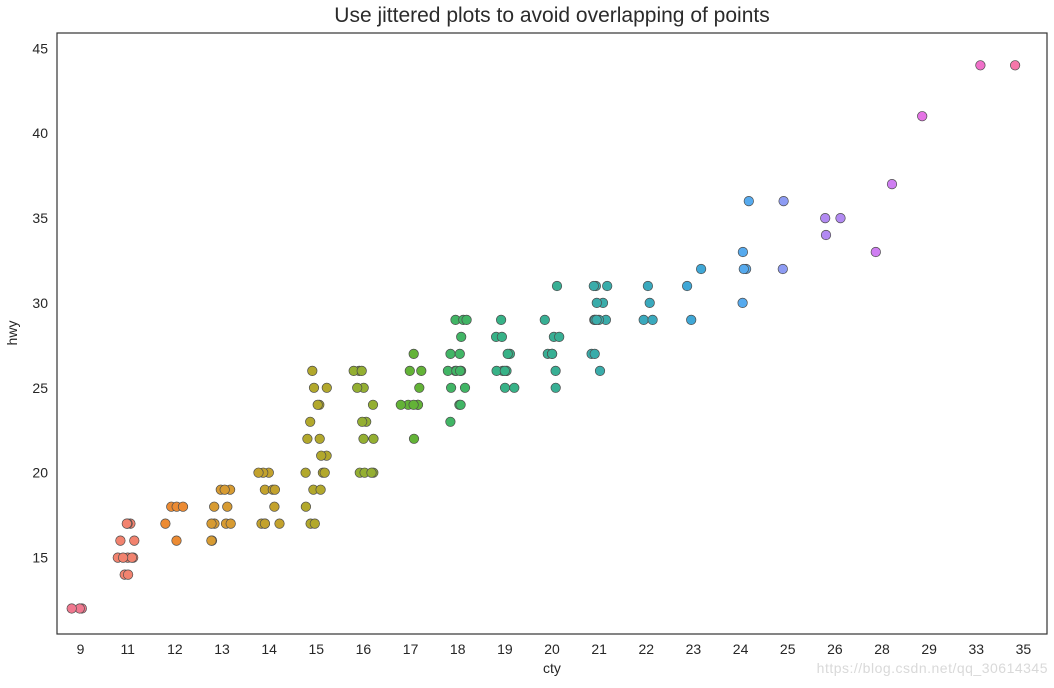  What do you see at coordinates (40, 303) in the screenshot?
I see `y-tick-label: 30` at bounding box center [40, 303].